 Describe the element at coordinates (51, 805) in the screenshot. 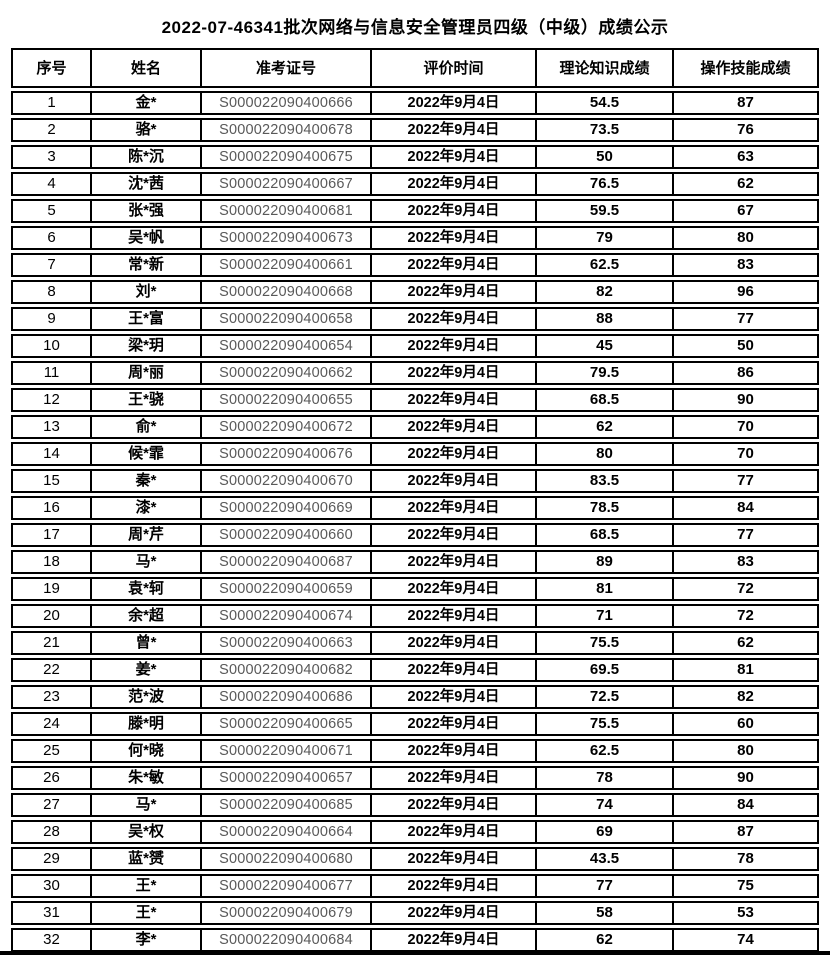

I see `cell-seq: 27` at that location.